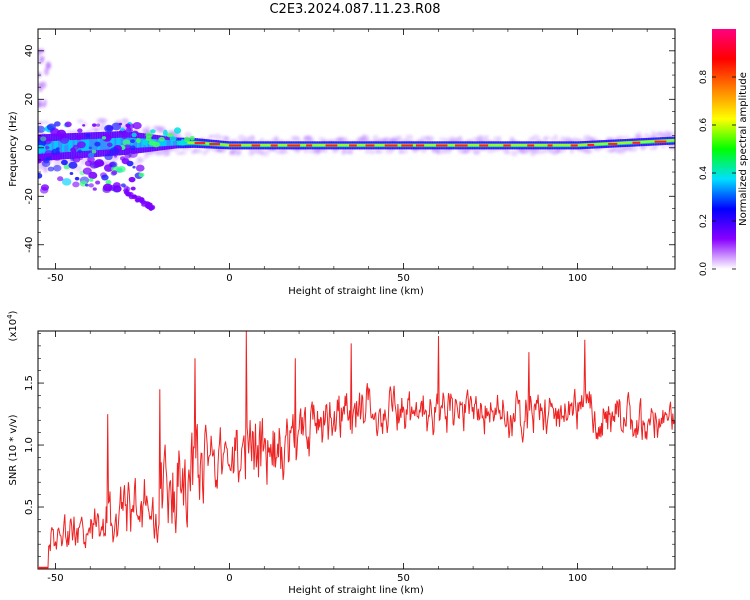  What do you see at coordinates (29, 148) in the screenshot?
I see `spectrogram-ytick-label: 0` at bounding box center [29, 148].